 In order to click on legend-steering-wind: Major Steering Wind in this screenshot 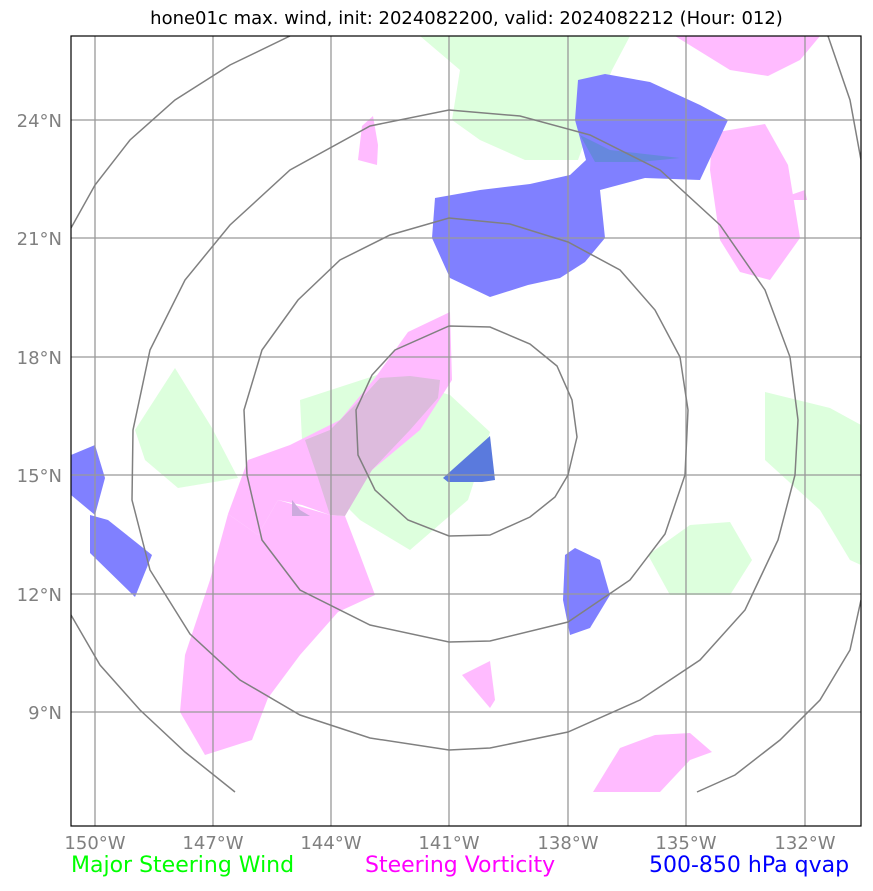, I will do `click(183, 865)`.